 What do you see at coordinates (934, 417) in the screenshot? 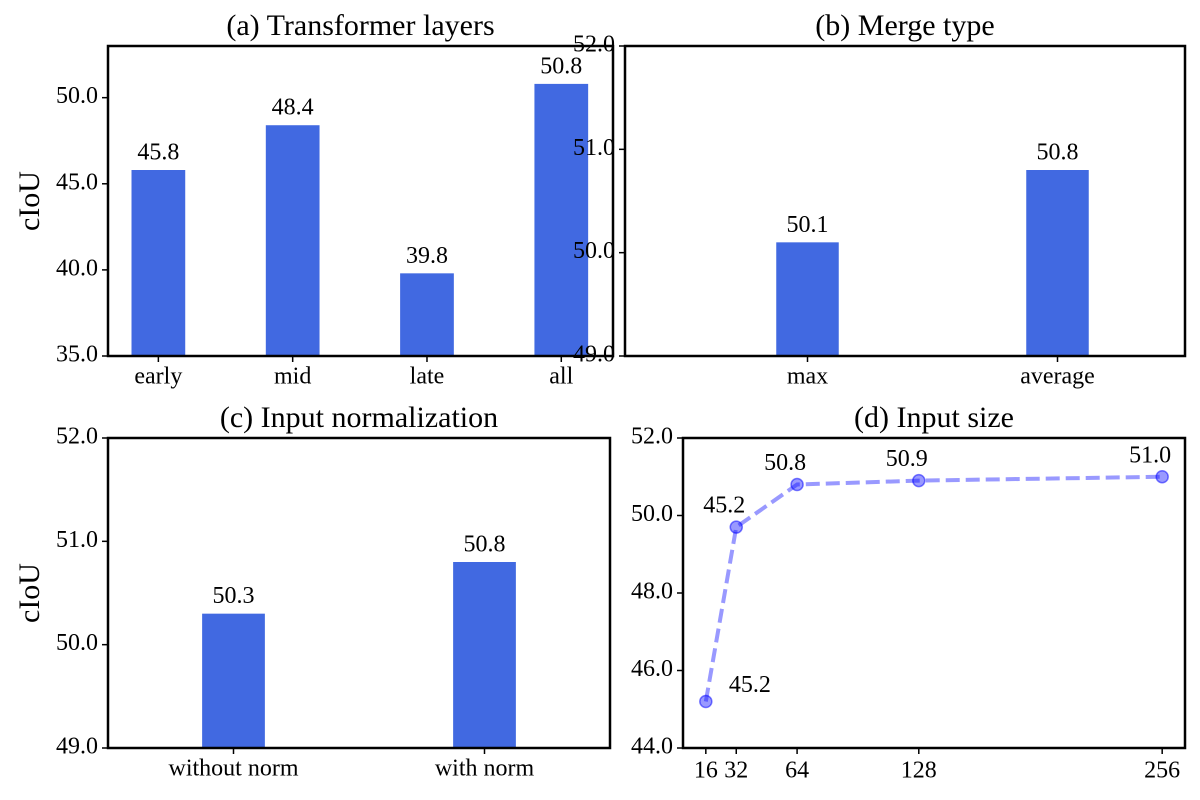
I see `chart-title: (d) Input size` at bounding box center [934, 417].